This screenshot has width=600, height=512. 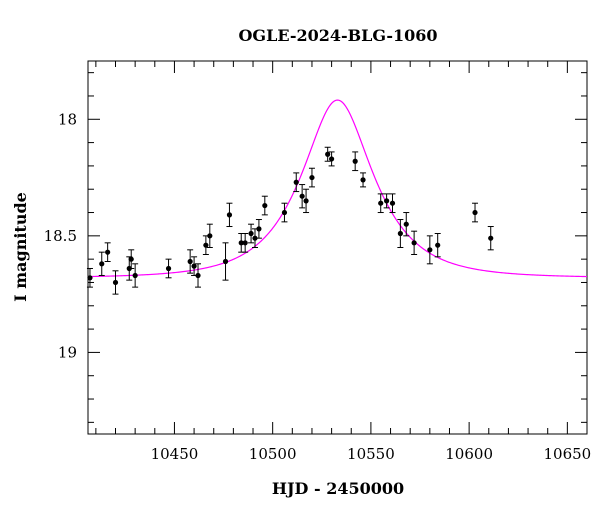 I want to click on x-axis-label: HJD - 2450000, so click(x=338, y=488).